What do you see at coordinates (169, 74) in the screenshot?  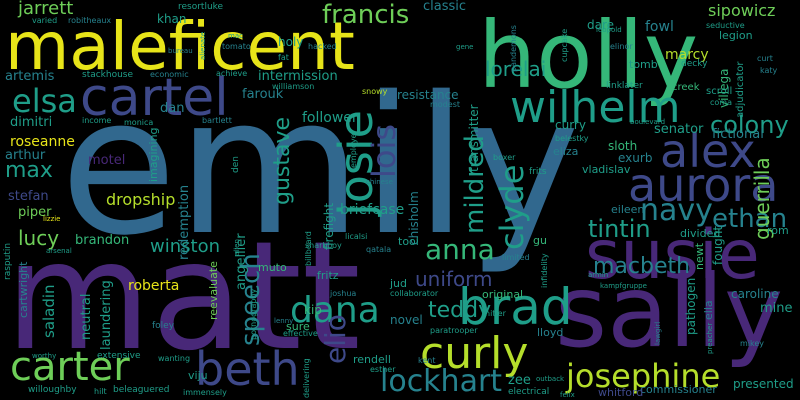 I see `word-economic: economic` at bounding box center [169, 74].